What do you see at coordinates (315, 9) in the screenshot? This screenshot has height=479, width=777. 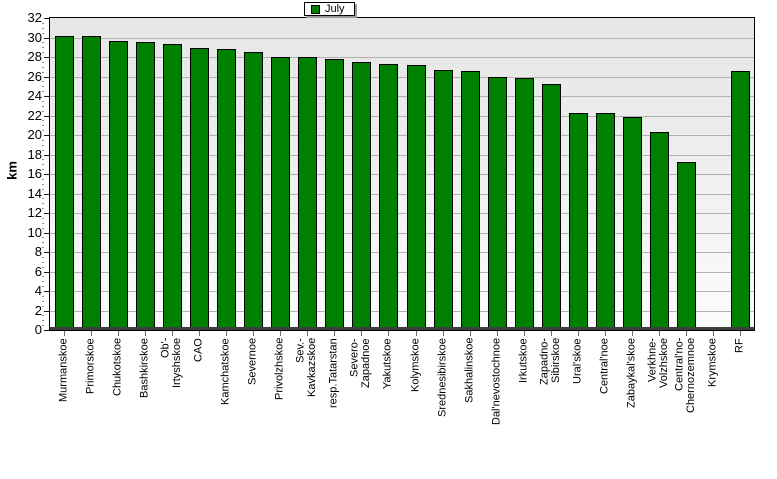 I see `legend-swatch-icon` at bounding box center [315, 9].